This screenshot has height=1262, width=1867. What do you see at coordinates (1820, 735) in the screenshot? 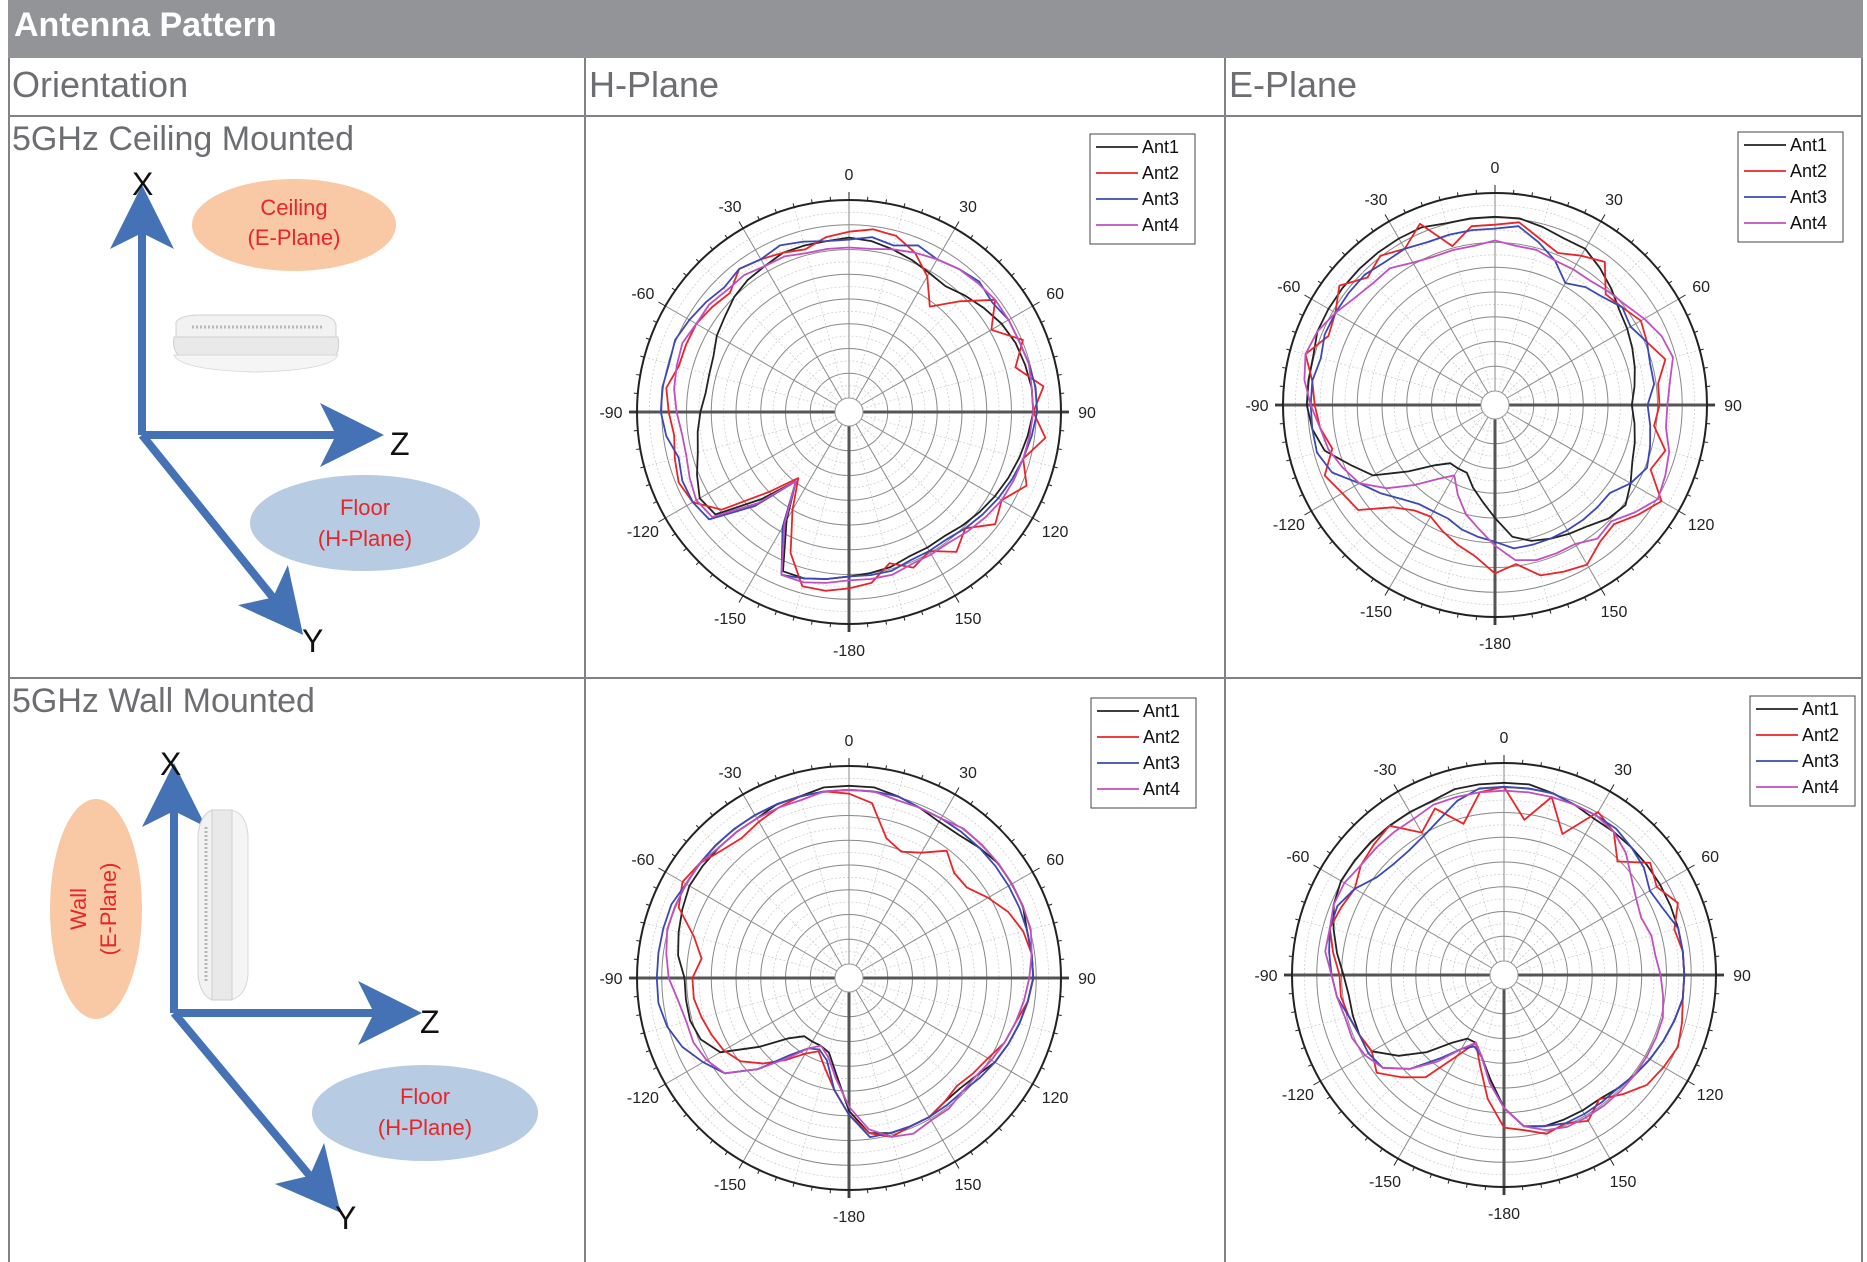
I see `legend-label: Ant2` at bounding box center [1820, 735].